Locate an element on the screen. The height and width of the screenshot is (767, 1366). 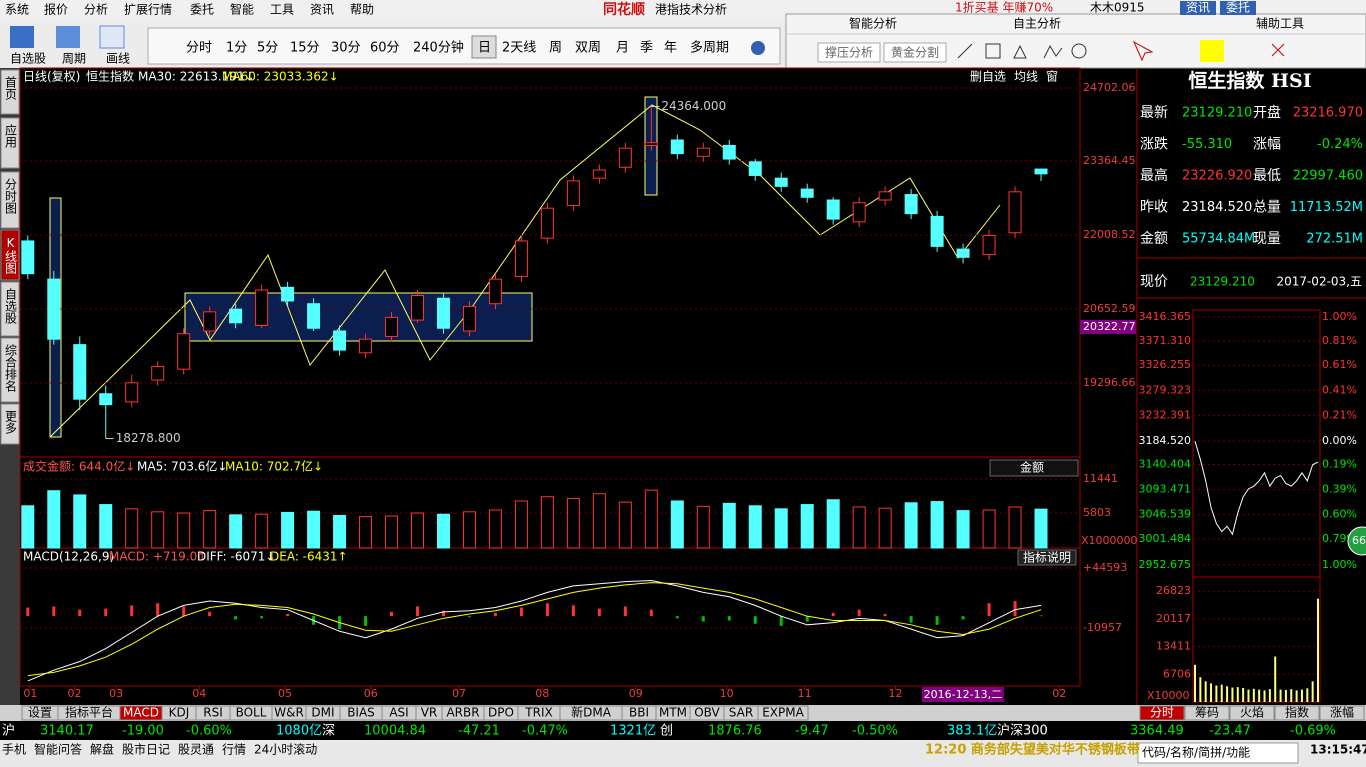
side-tab: 火焰 is located at coordinates (1252, 712).